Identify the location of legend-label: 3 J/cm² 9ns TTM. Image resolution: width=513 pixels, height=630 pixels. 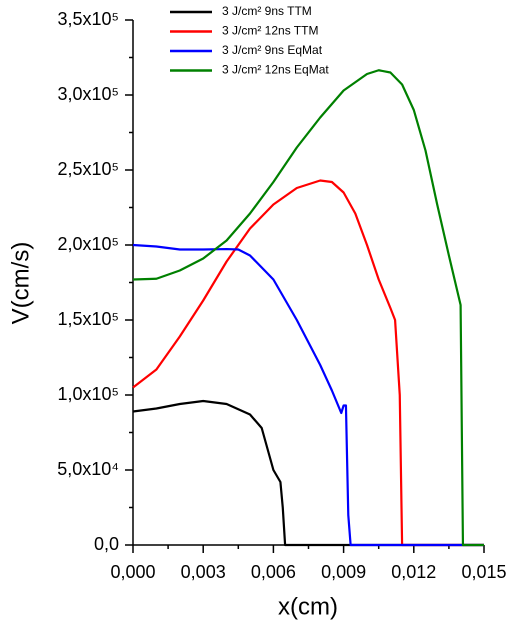
(267, 11).